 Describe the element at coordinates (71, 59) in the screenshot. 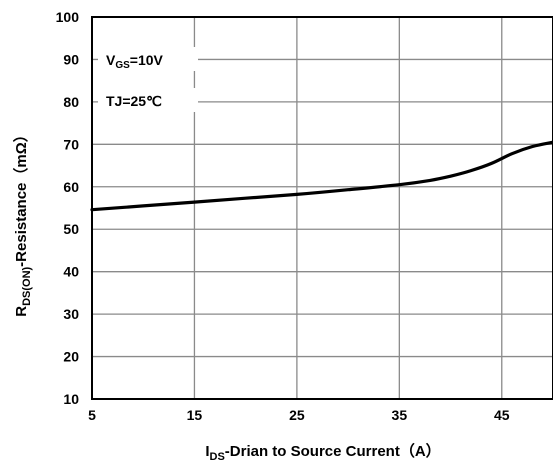

I see `y-tick-label: 90` at that location.